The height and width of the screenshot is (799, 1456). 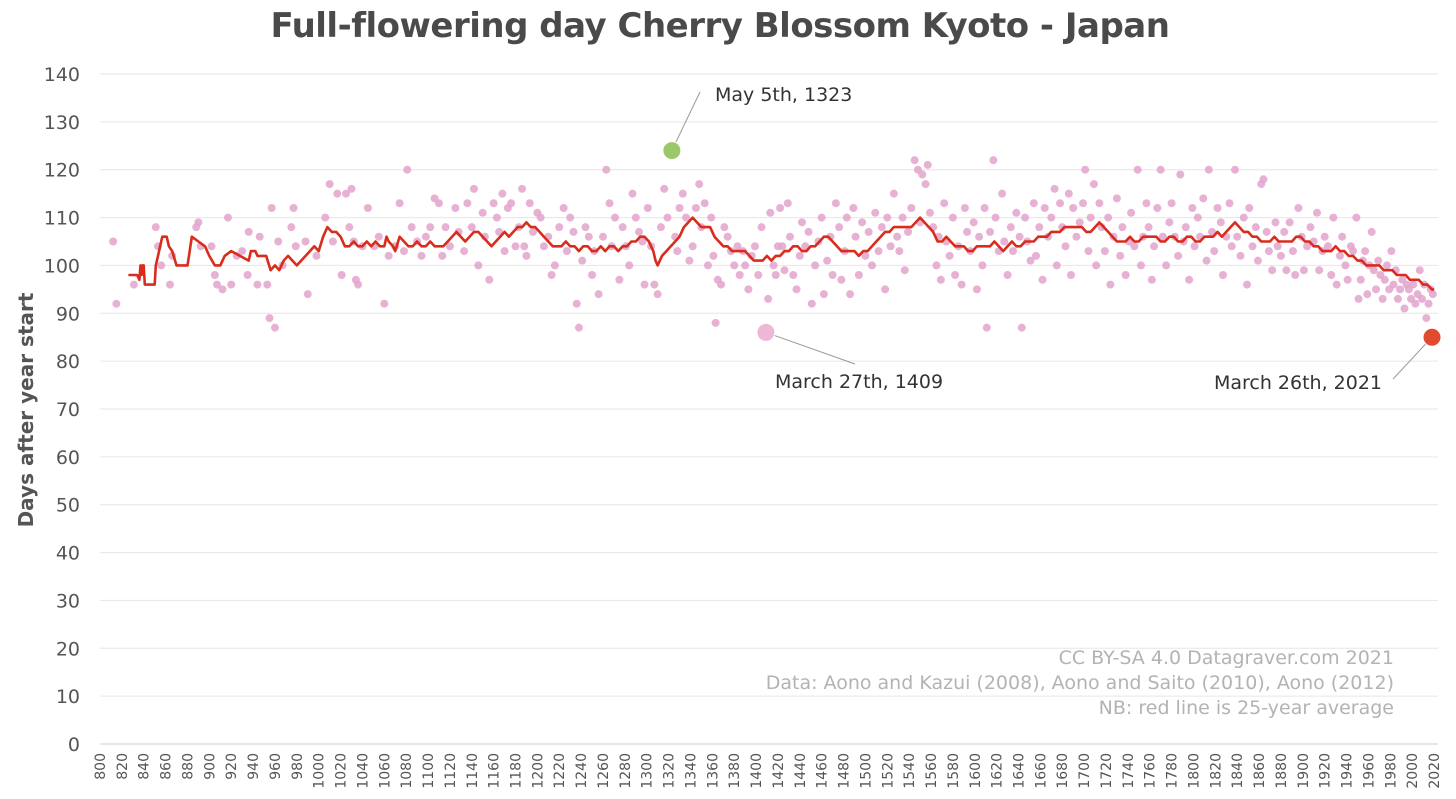 What do you see at coordinates (101, 766) in the screenshot?
I see `x-tick-label: 800` at bounding box center [101, 766].